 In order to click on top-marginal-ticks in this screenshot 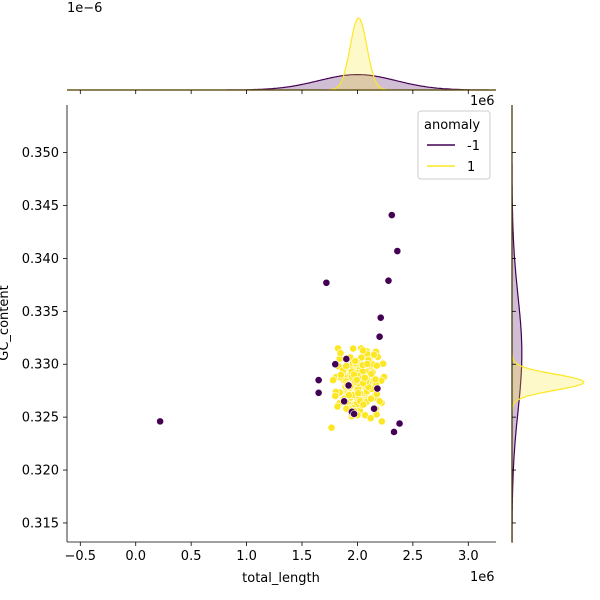, I will do `click(274, 92)`.